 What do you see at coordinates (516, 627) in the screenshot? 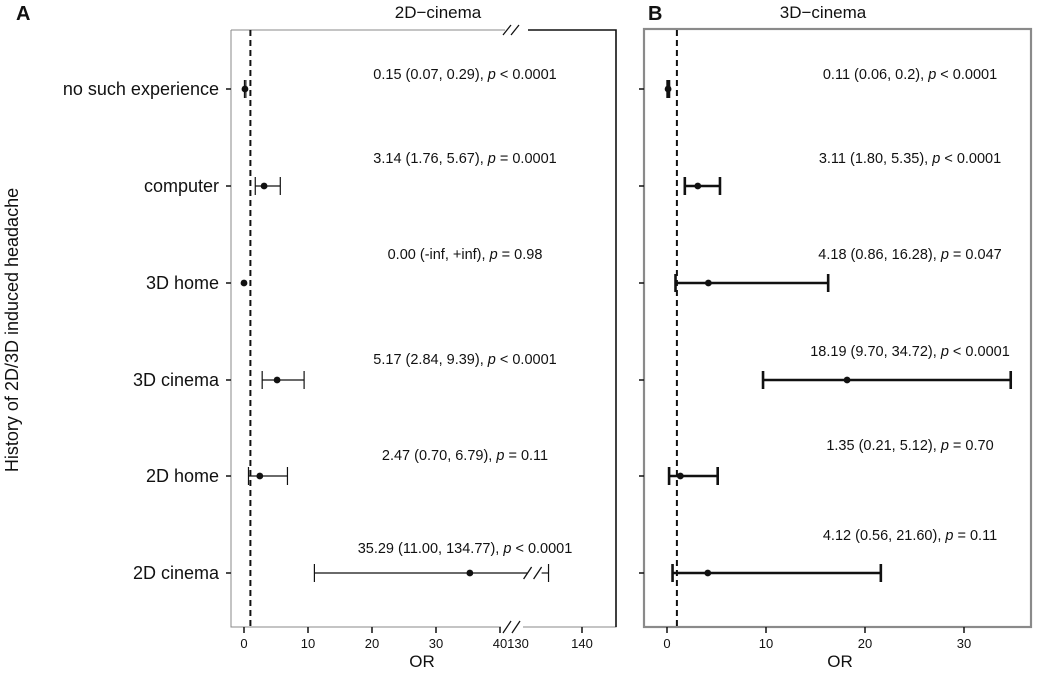
I see `x-axis-break-mark-b` at bounding box center [516, 627].